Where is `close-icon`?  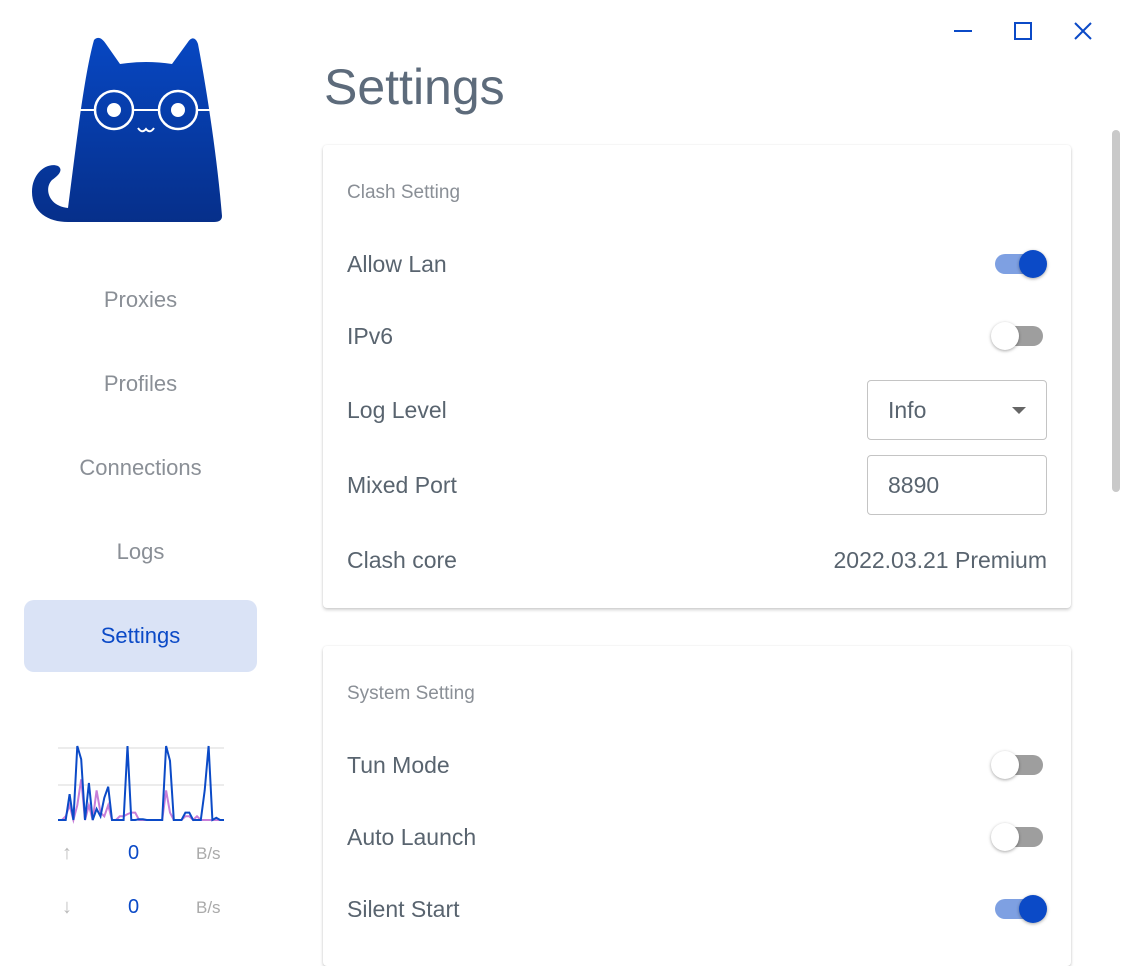
close-icon is located at coordinates (1083, 31).